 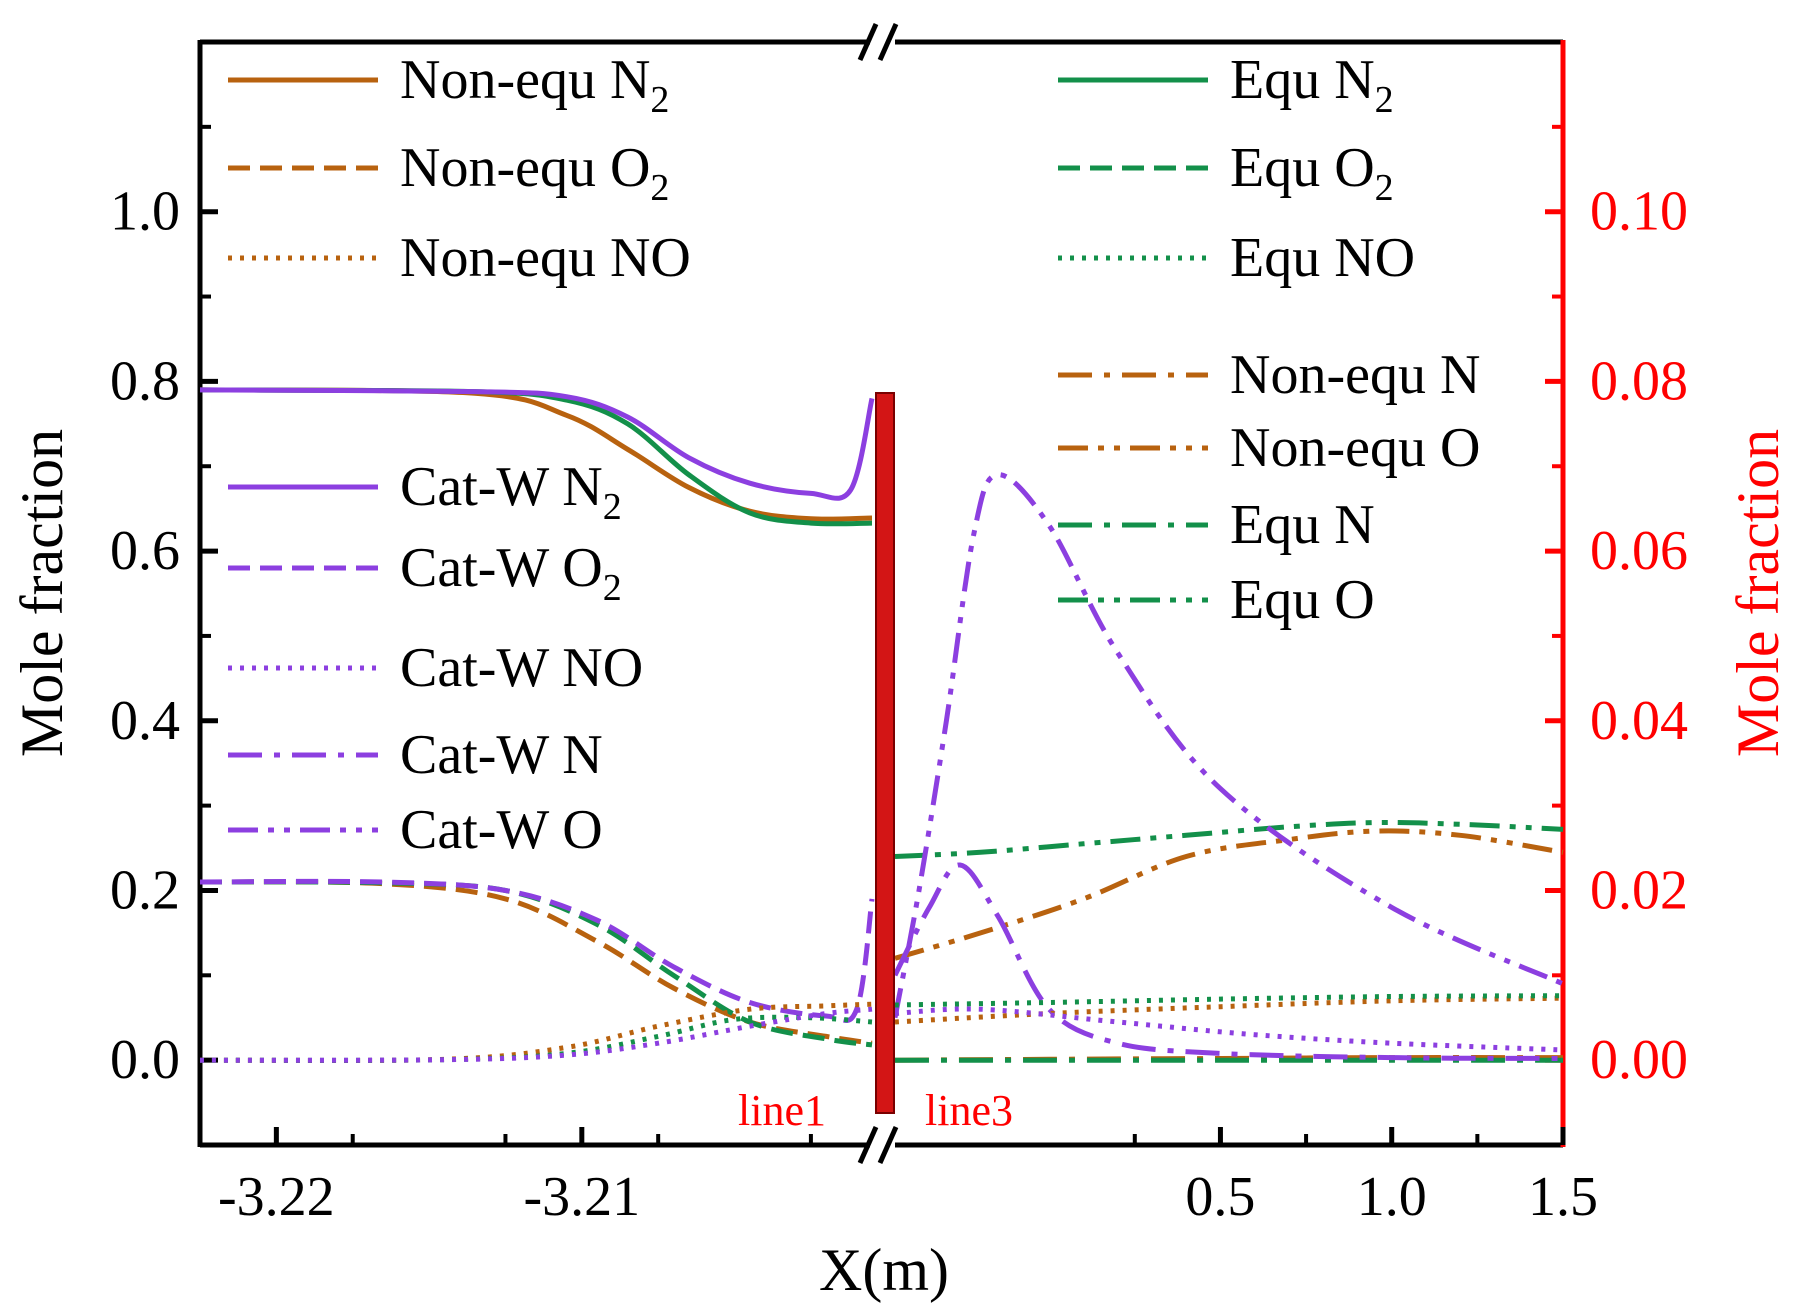 What do you see at coordinates (1216, 525) in the screenshot?
I see `legend-item-equ-n: Equ N` at bounding box center [1216, 525].